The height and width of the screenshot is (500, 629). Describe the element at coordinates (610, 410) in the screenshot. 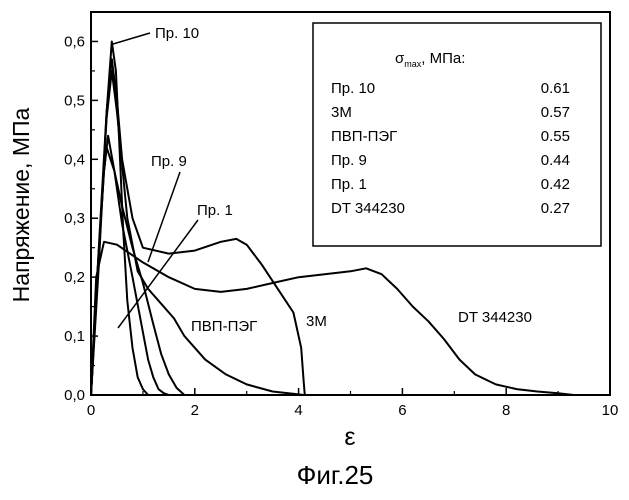

I see `x-tick-label: 10` at that location.